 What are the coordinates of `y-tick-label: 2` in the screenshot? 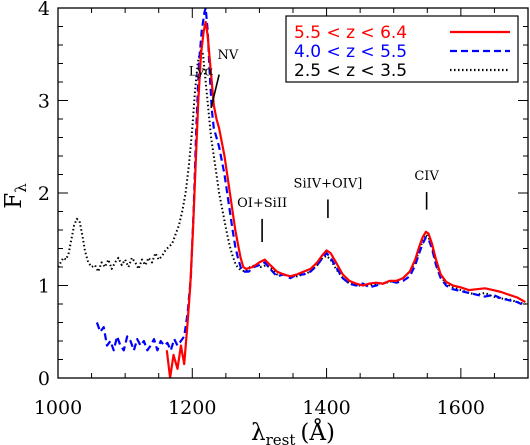 It's located at (44, 194).